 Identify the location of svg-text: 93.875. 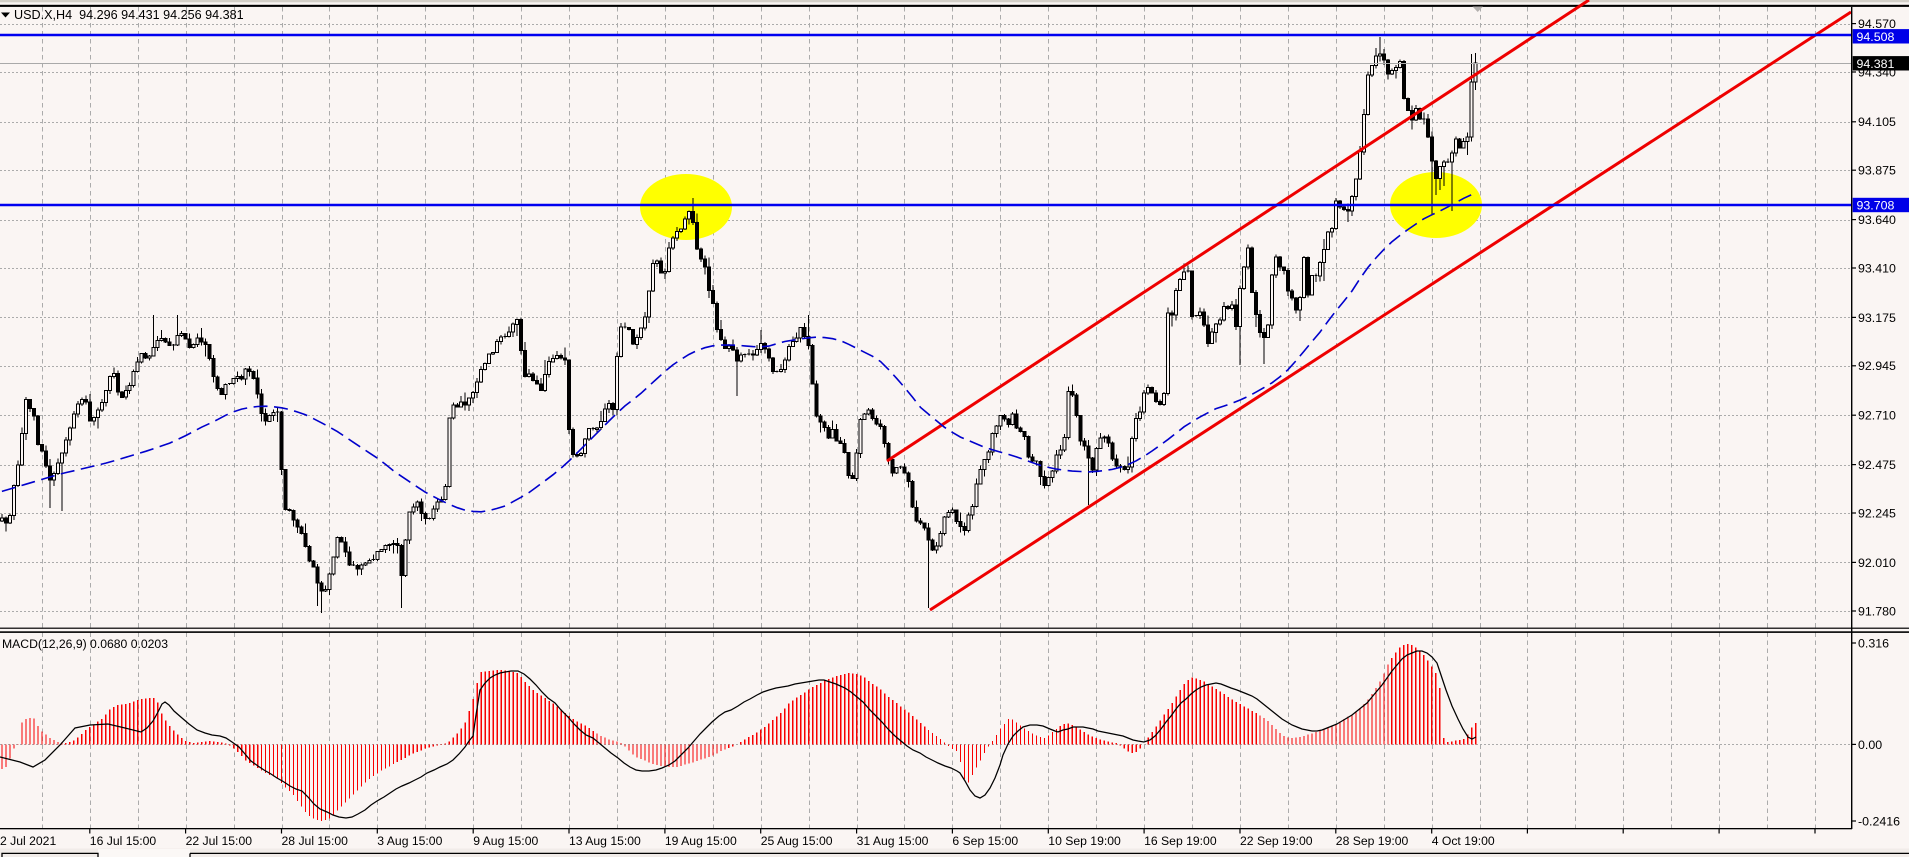
(1877, 171).